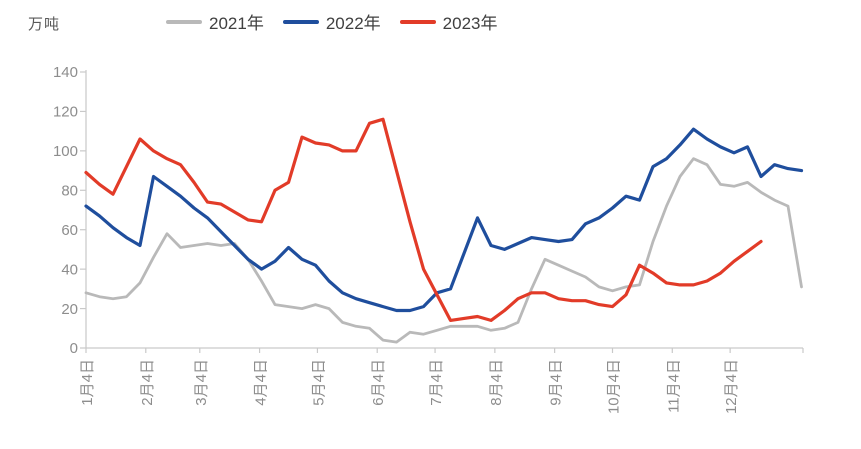 This screenshot has height=449, width=861. I want to click on y-axis-tick-label: 140, so click(65, 72).